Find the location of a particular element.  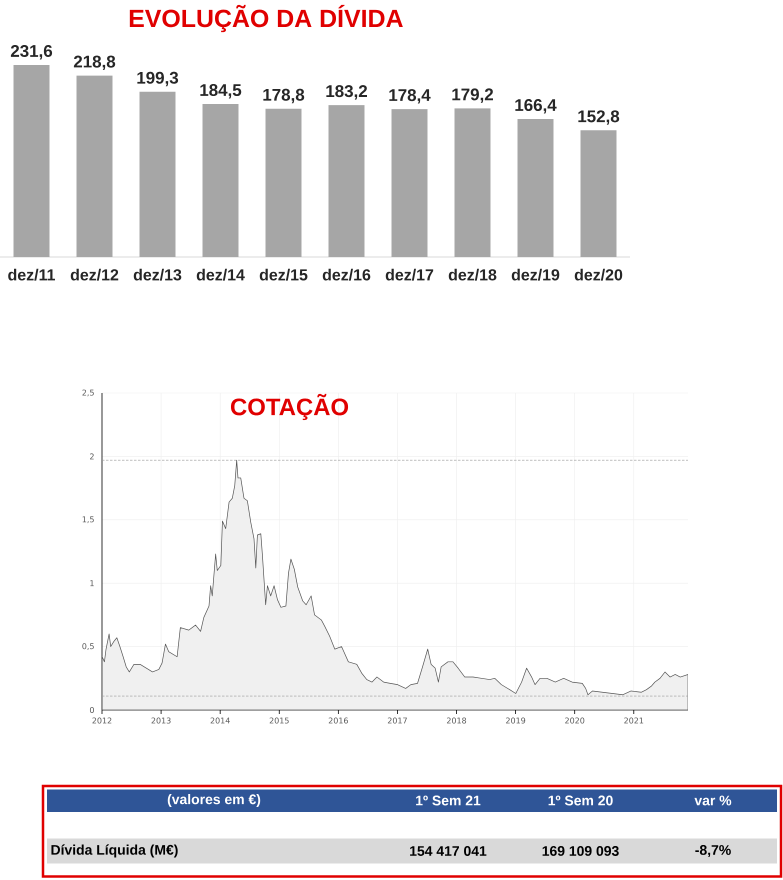

text: (valores em €) is located at coordinates (214, 800).